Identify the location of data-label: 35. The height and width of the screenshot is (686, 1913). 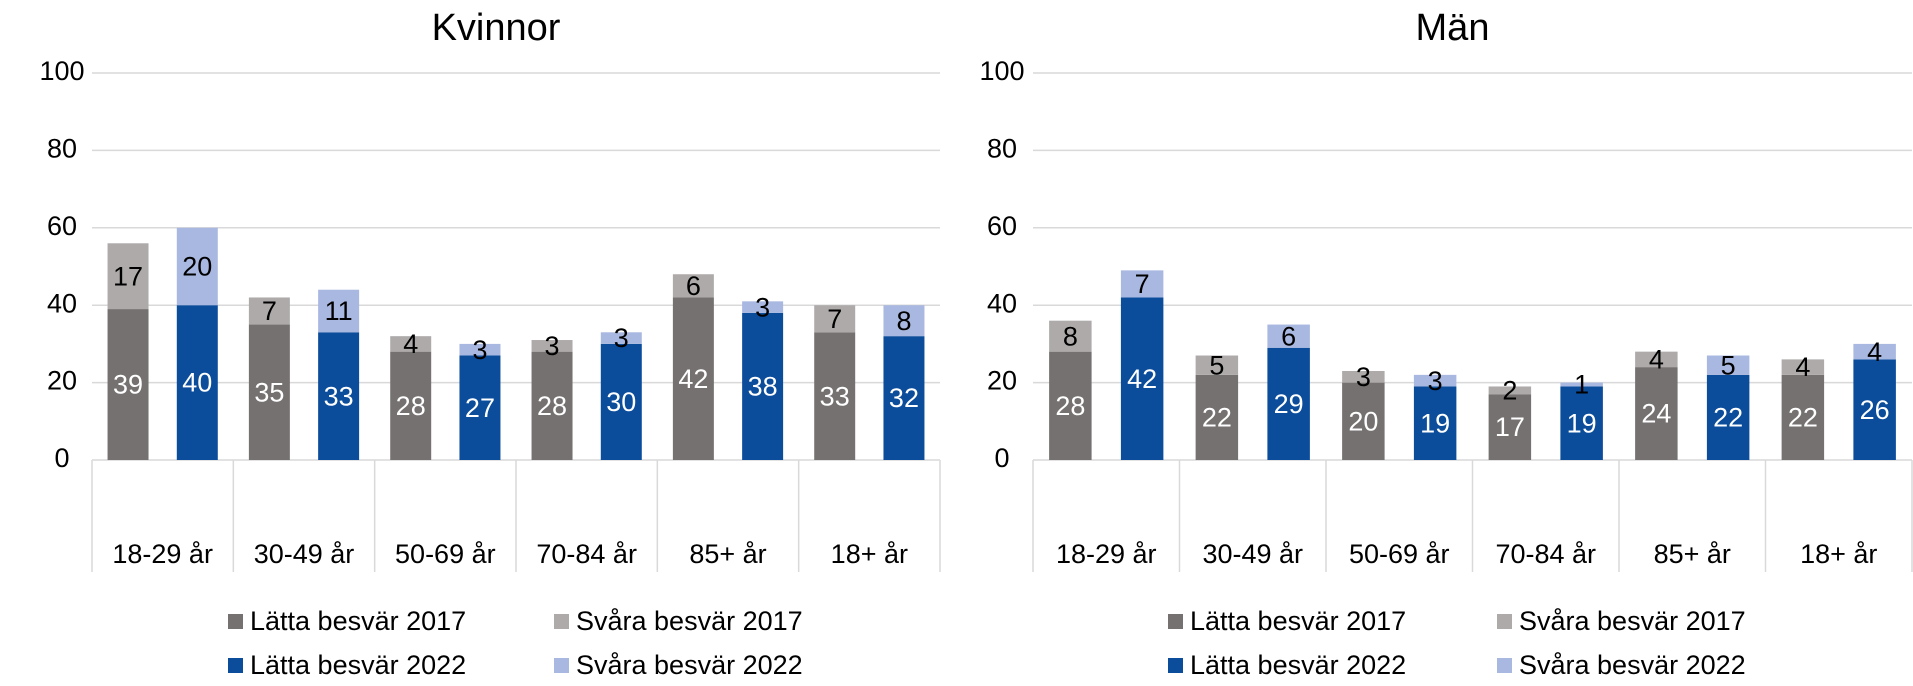
(269, 392).